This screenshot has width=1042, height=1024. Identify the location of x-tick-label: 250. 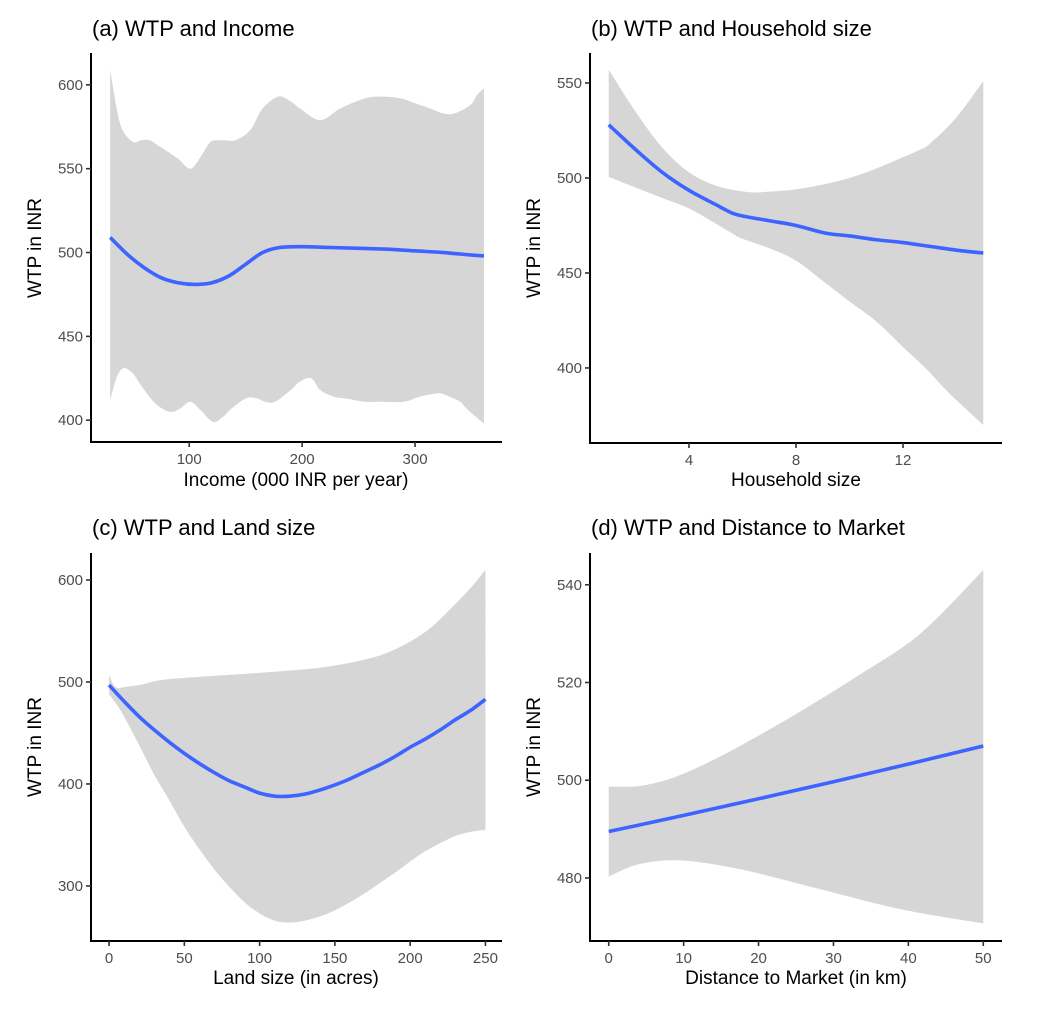
(485, 958).